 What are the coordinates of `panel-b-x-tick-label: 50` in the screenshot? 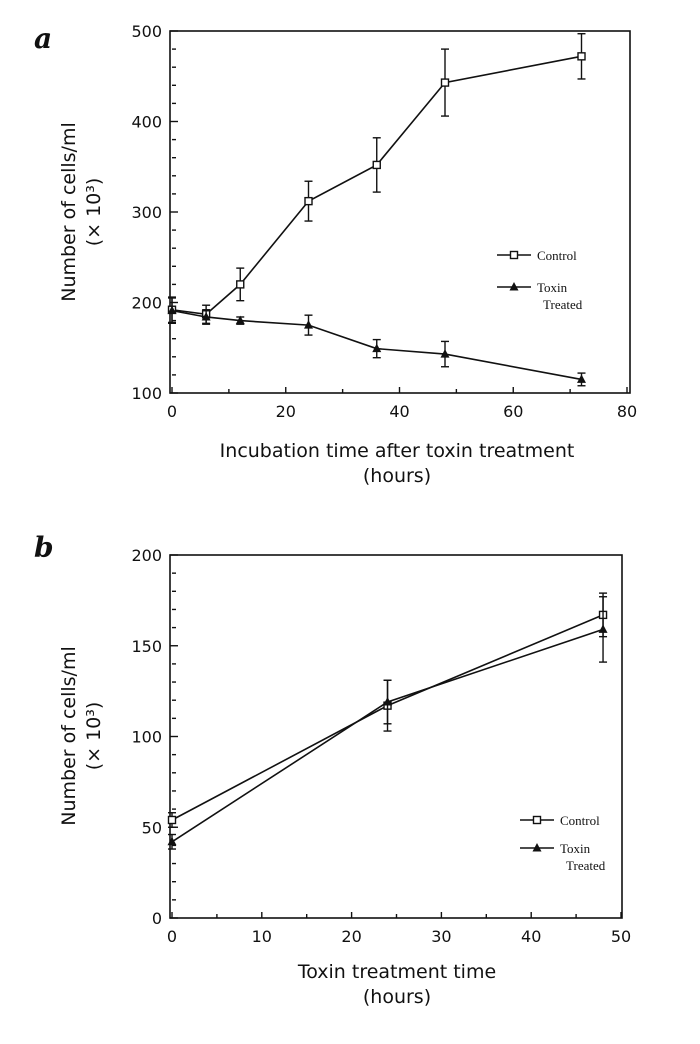 It's located at (621, 936).